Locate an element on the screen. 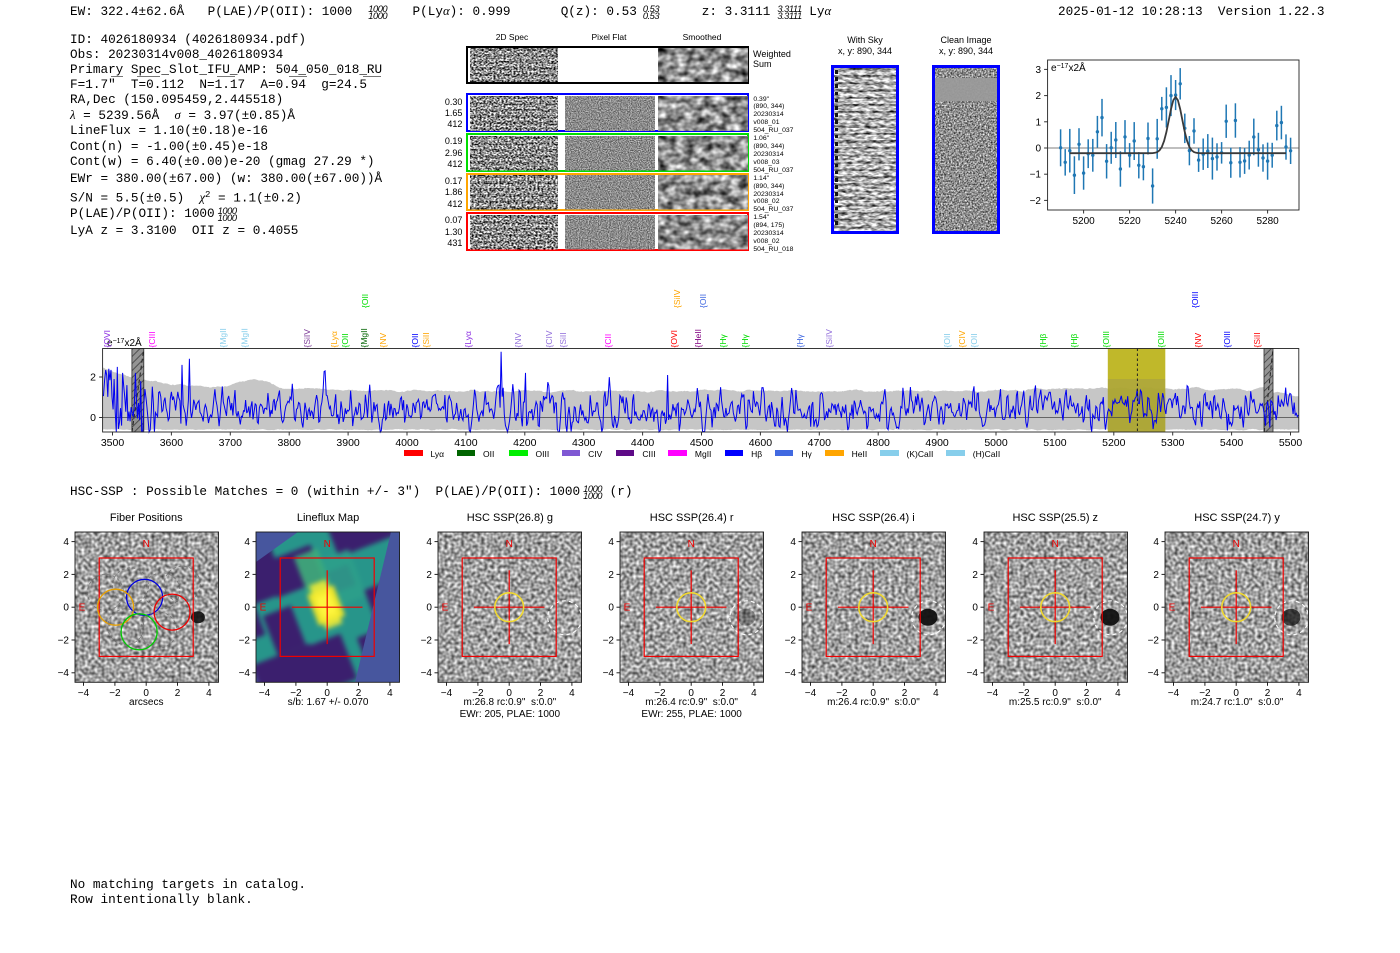 The width and height of the screenshot is (1400, 953). svg-text: 4600 is located at coordinates (761, 443).